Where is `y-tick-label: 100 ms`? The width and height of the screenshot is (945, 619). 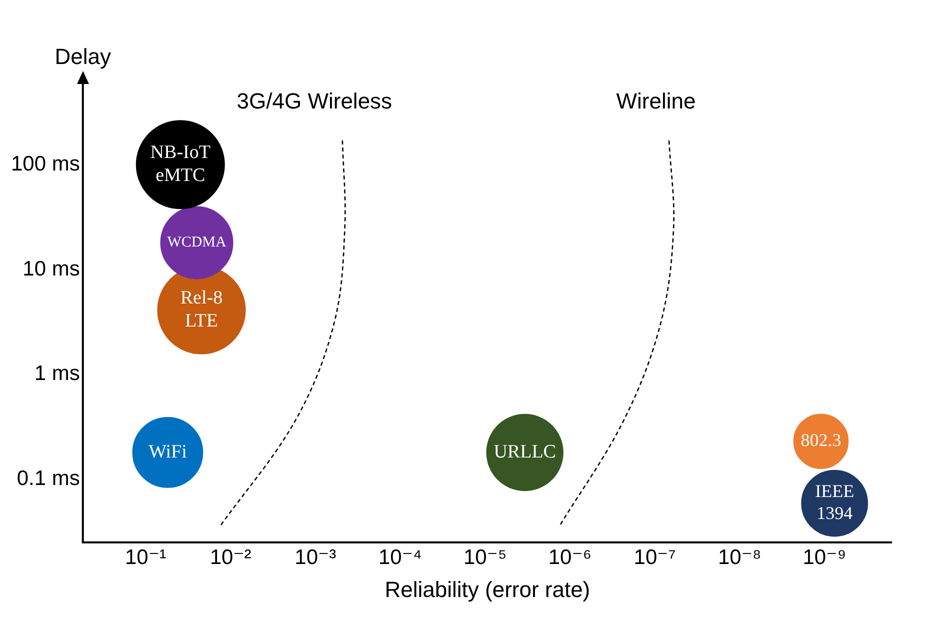 y-tick-label: 100 ms is located at coordinates (45, 164).